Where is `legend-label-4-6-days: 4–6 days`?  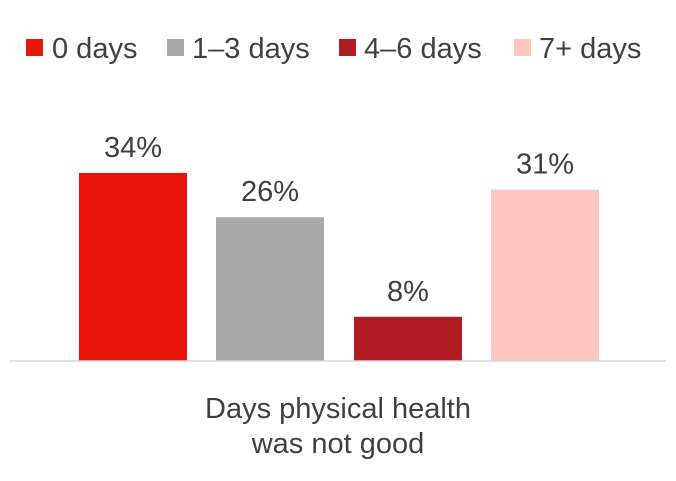
legend-label-4-6-days: 4–6 days is located at coordinates (423, 49).